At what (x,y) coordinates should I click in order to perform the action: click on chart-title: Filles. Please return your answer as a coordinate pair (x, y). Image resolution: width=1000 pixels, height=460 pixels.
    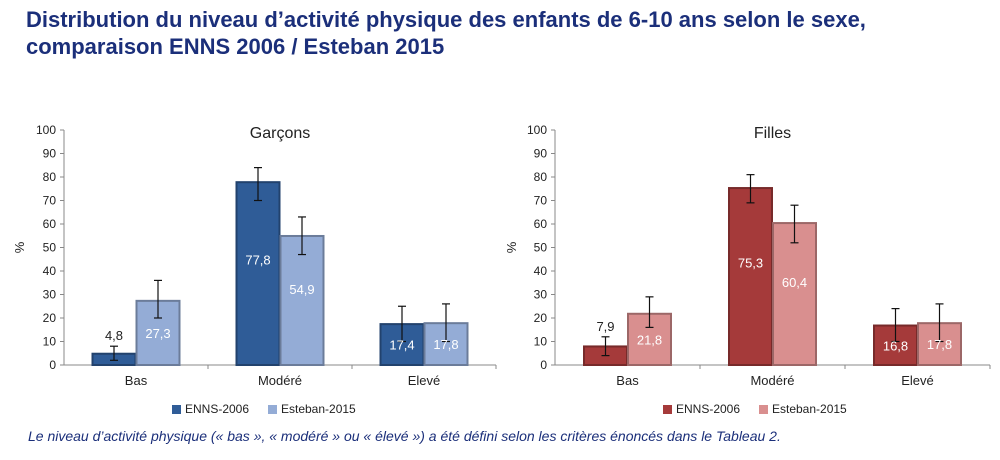
    Looking at the image, I should click on (772, 133).